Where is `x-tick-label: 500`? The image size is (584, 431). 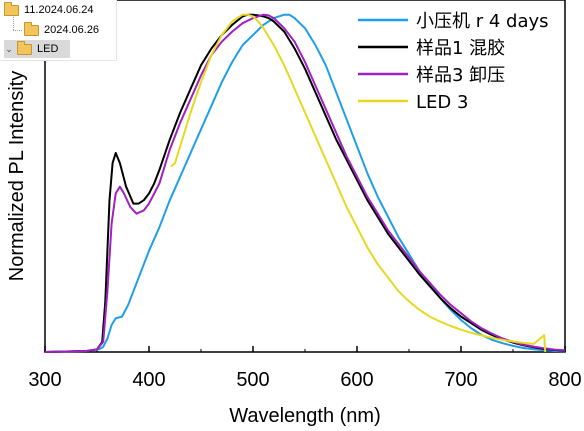
x-tick-label: 500 is located at coordinates (252, 380).